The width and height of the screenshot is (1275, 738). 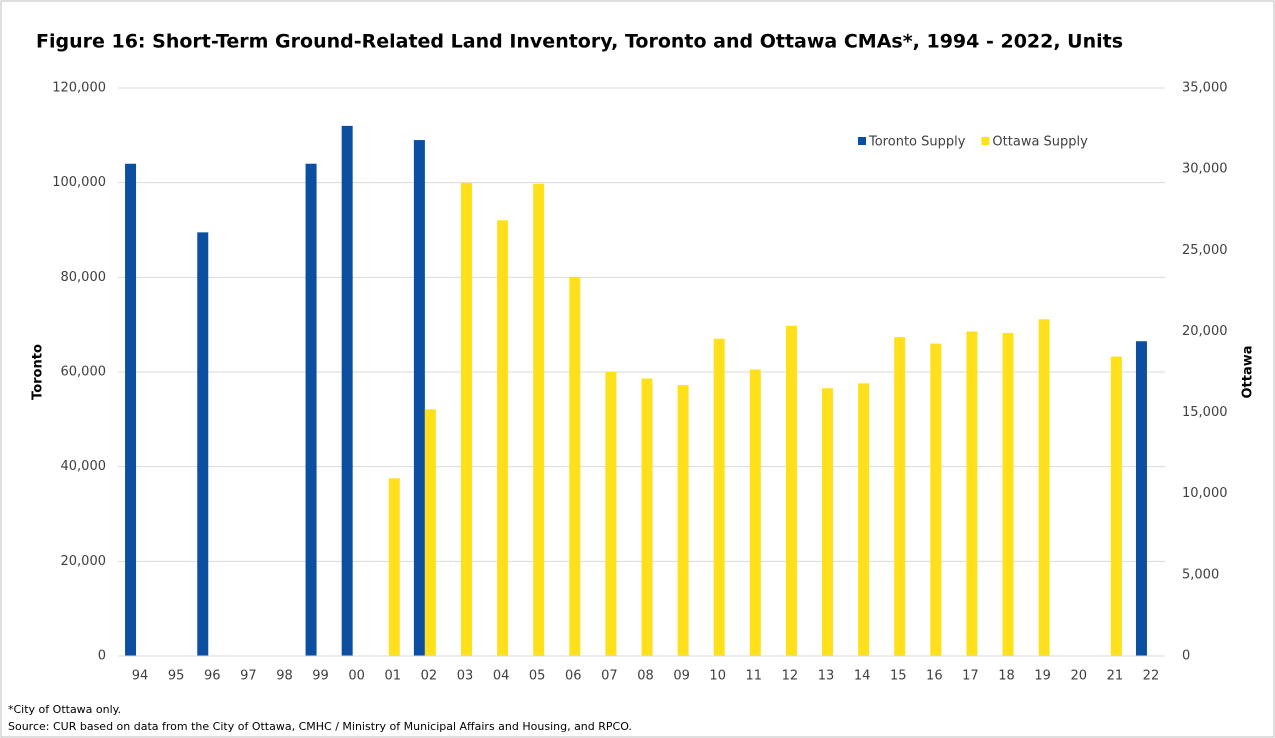 What do you see at coordinates (320, 676) in the screenshot?
I see `x-tick-label: 99` at bounding box center [320, 676].